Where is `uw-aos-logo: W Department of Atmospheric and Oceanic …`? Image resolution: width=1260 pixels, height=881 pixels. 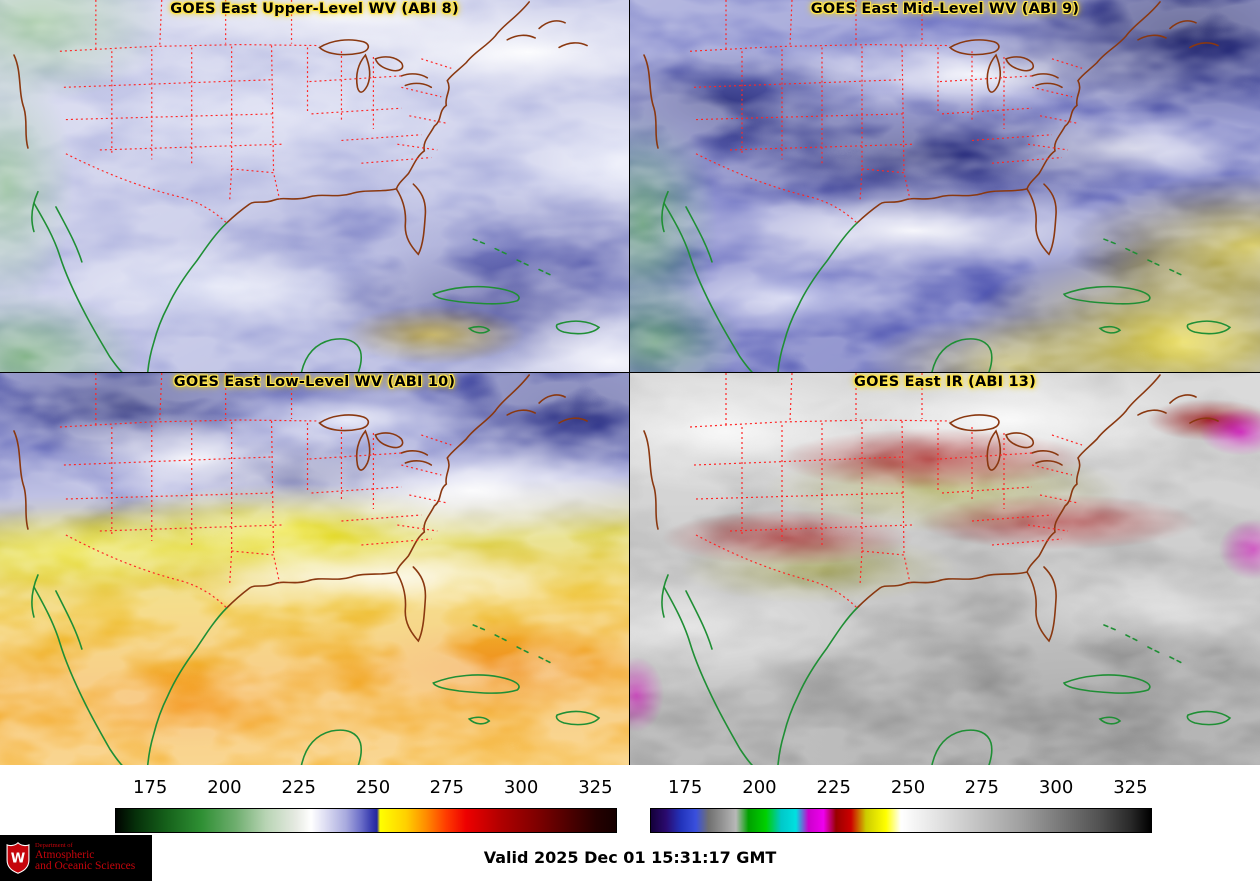 uw-aos-logo: W Department of Atmospheric and Oceanic … is located at coordinates (76, 858).